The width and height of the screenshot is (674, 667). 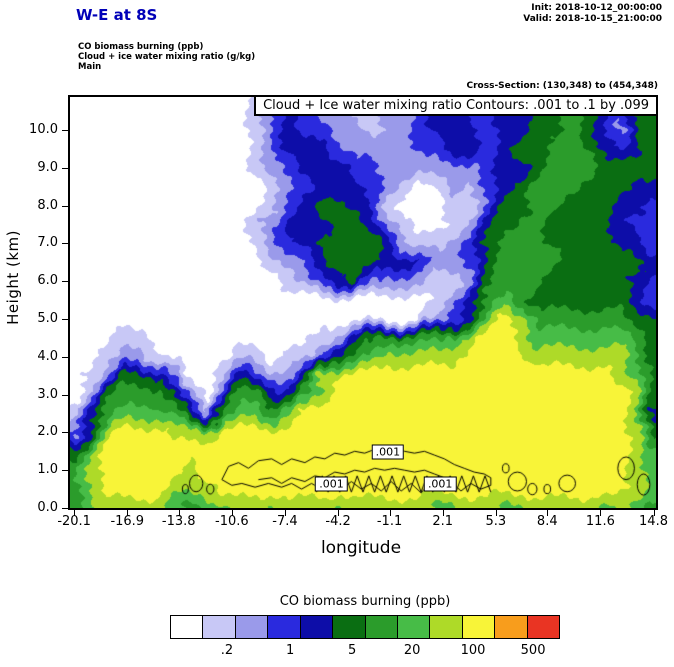 I want to click on colorbar-title: CO biomass burning (ppb), so click(x=365, y=601).